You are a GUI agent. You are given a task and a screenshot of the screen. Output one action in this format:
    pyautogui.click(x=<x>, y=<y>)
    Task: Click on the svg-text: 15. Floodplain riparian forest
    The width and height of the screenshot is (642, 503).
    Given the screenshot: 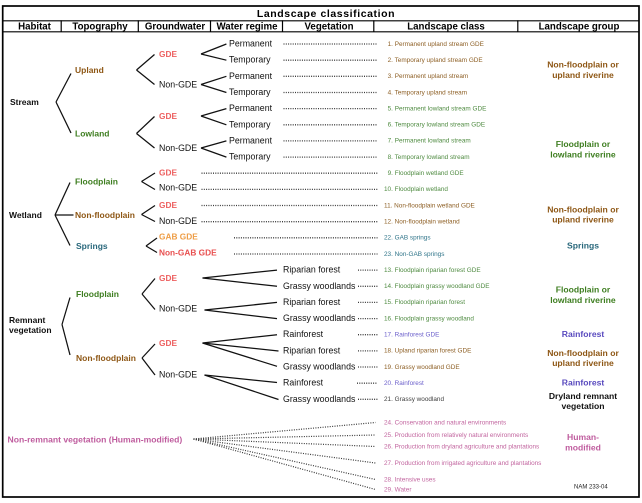 What is the action you would take?
    pyautogui.click(x=424, y=302)
    